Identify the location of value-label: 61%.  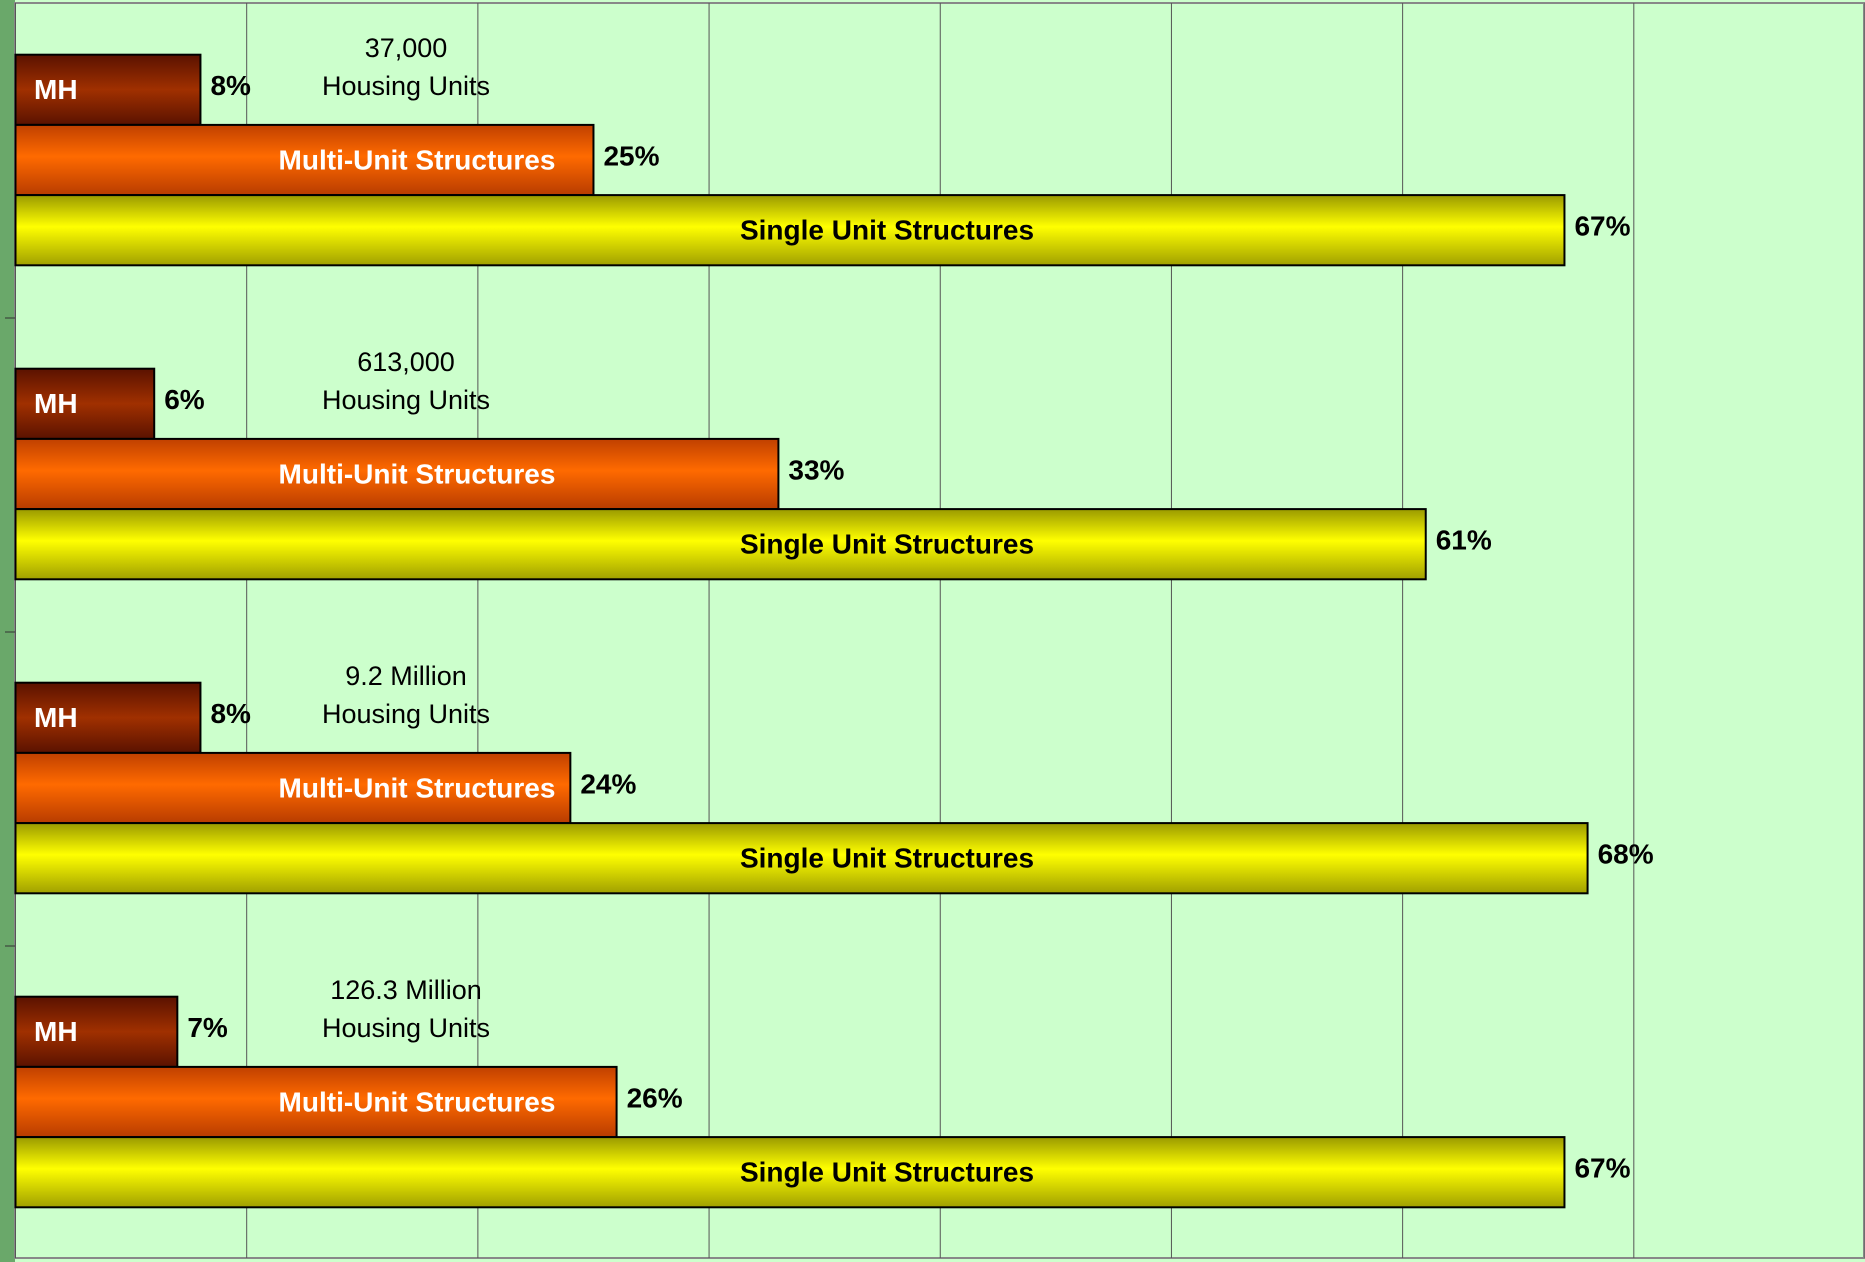
(1464, 540).